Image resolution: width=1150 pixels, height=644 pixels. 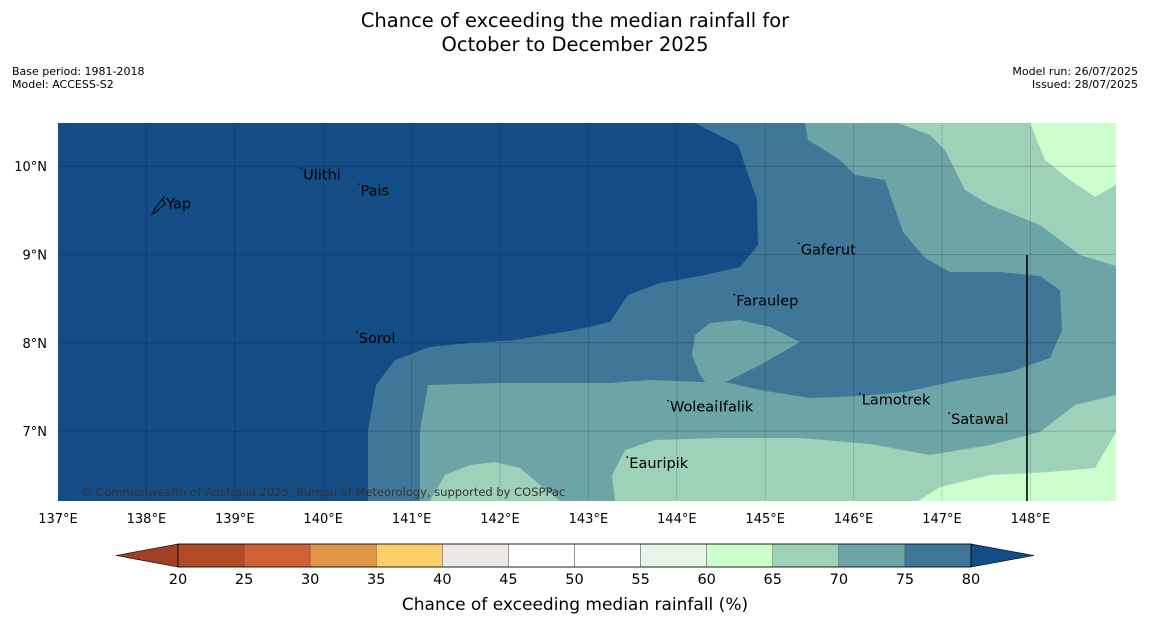 What do you see at coordinates (158, 207) in the screenshot?
I see `yap-island-outline` at bounding box center [158, 207].